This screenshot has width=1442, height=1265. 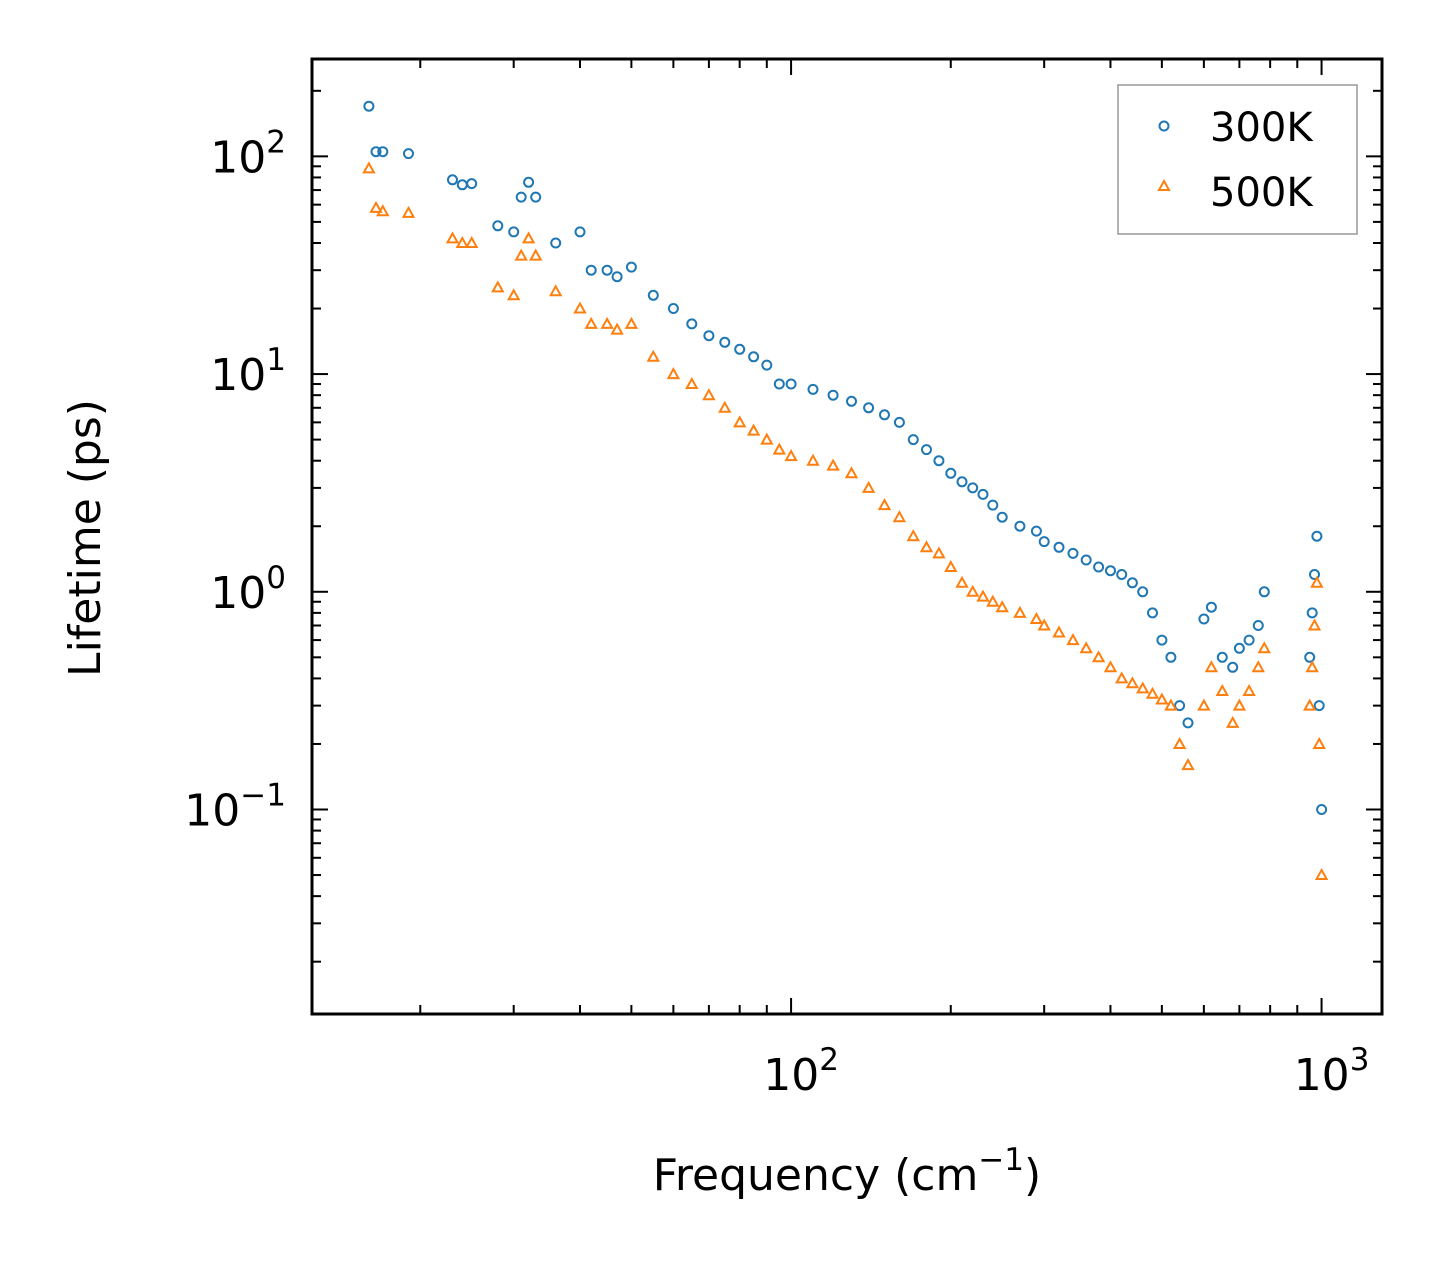 I want to click on x-axis-label: Frequency (cm−1), so click(x=847, y=1171).